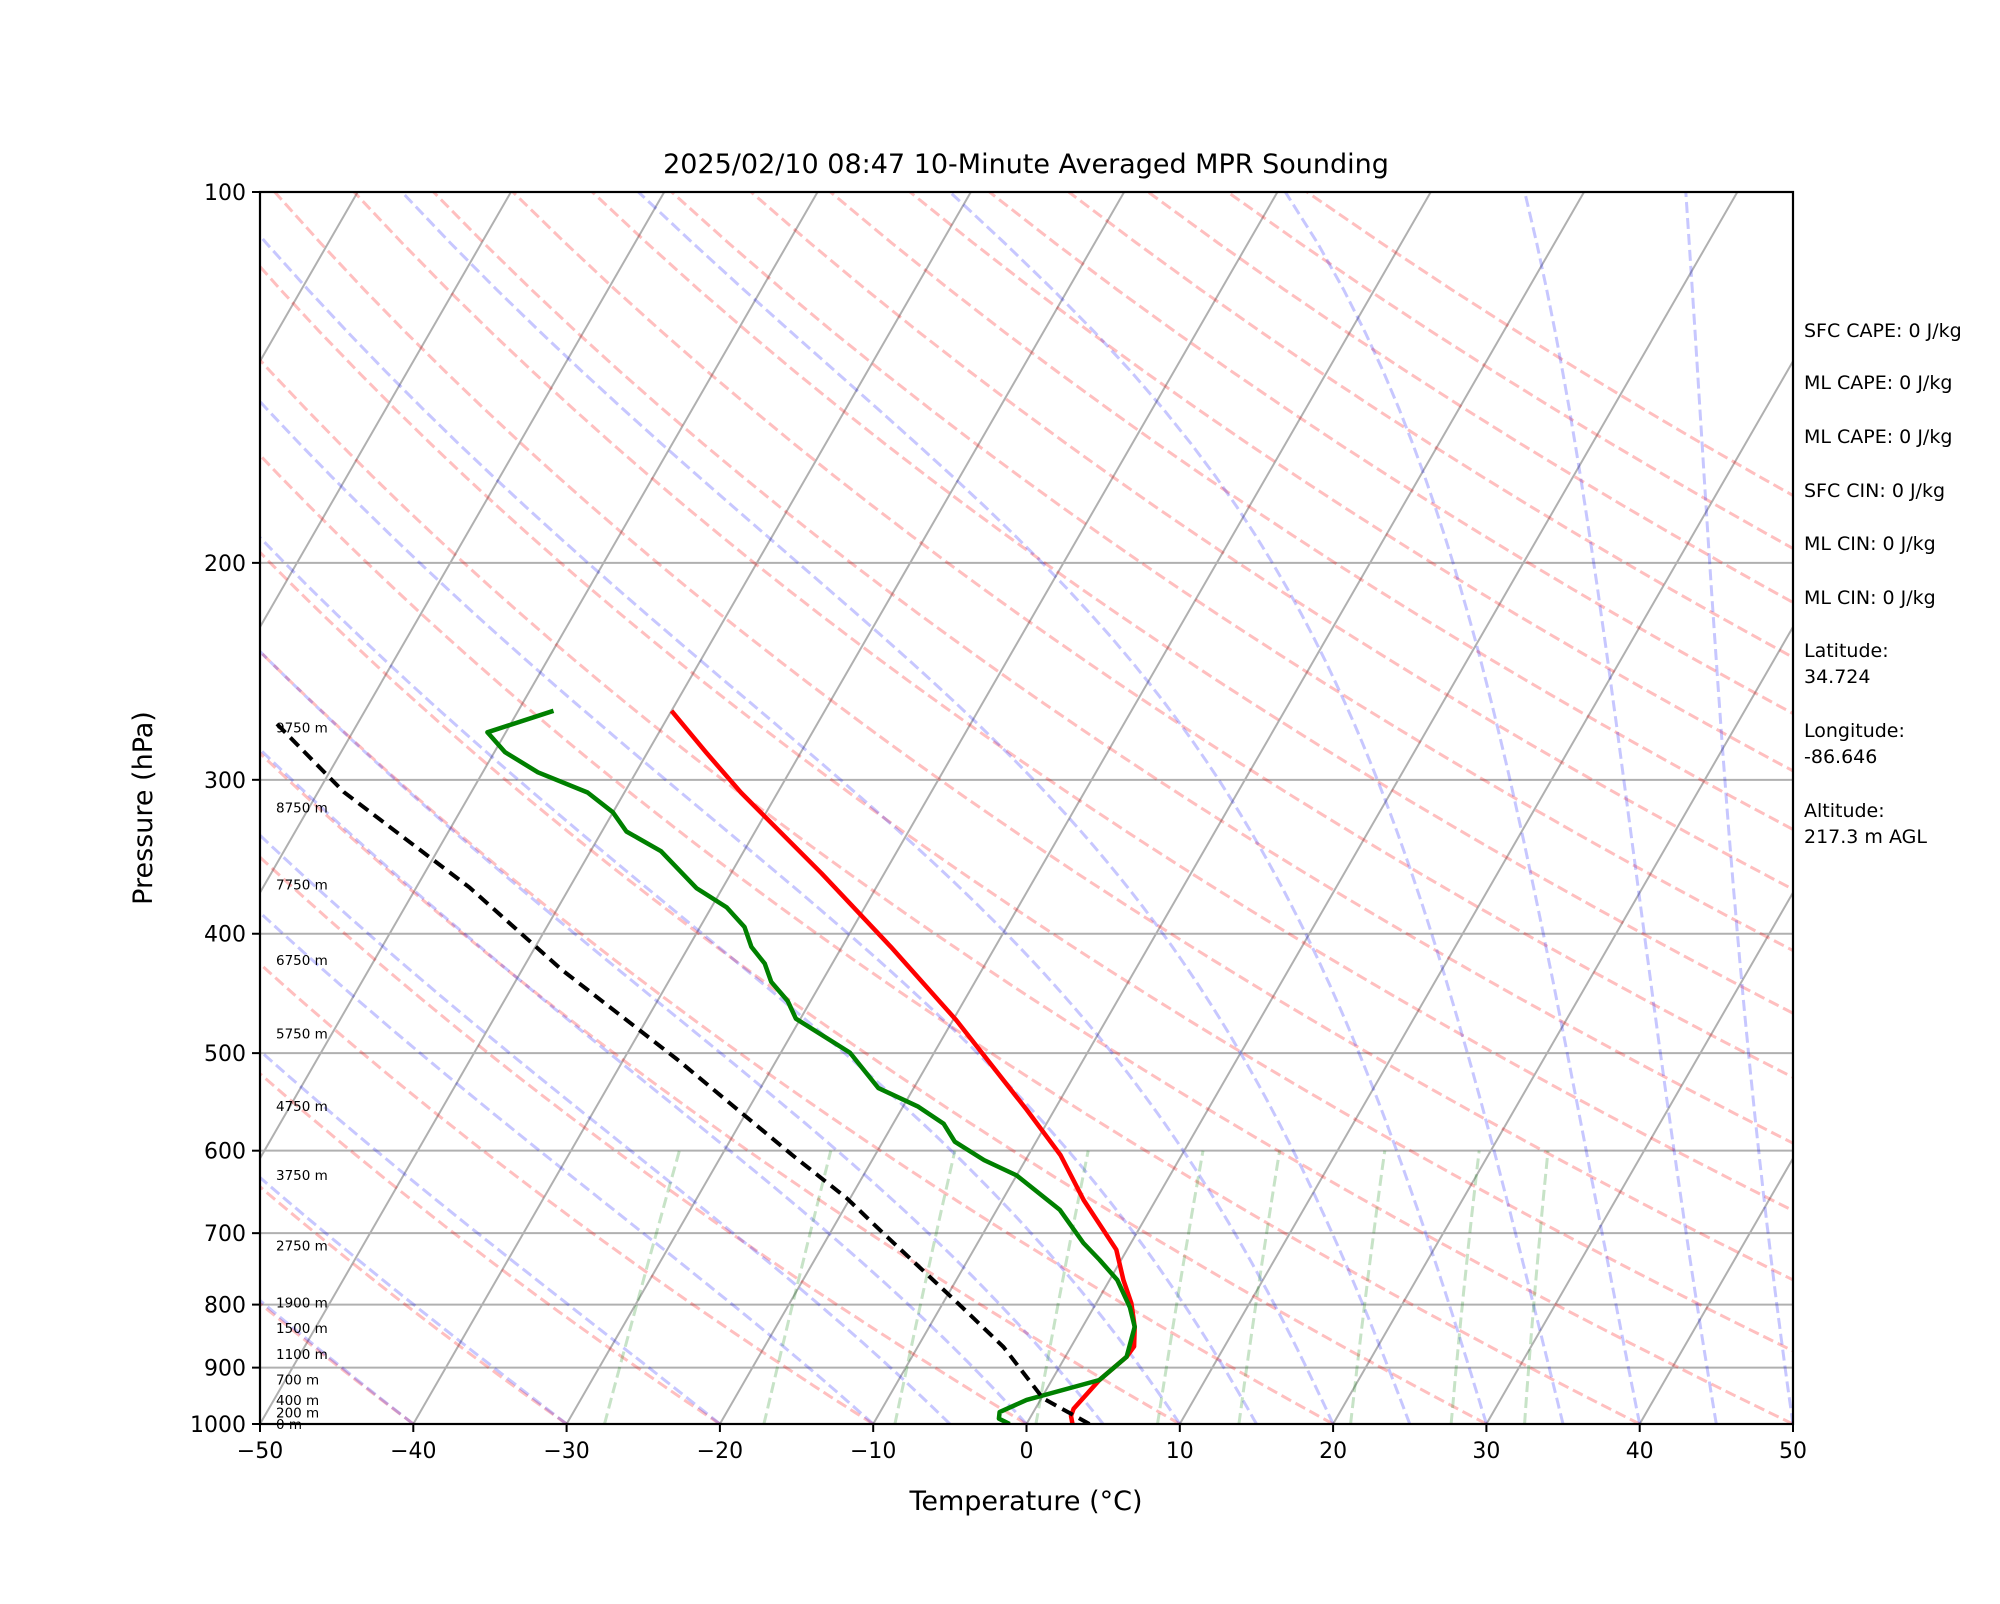 Image resolution: width=2000 pixels, height=1604 pixels. I want to click on stat-label: SFC CIN: 0 J/kg, so click(1874, 491).